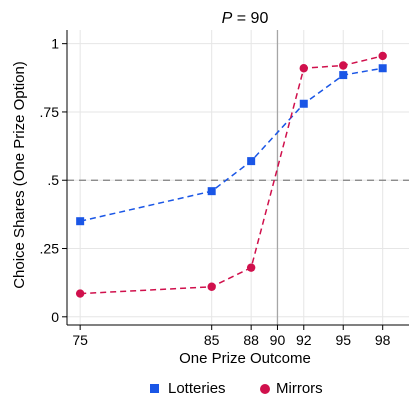 Image resolution: width=409 pixels, height=407 pixels. I want to click on x-tick-label: 92, so click(304, 340).